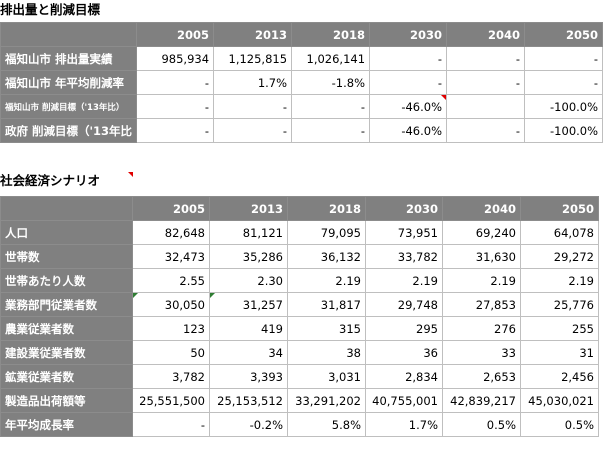 This screenshot has height=455, width=604. What do you see at coordinates (66, 328) in the screenshot?
I see `row-label: 農業従業者数` at bounding box center [66, 328].